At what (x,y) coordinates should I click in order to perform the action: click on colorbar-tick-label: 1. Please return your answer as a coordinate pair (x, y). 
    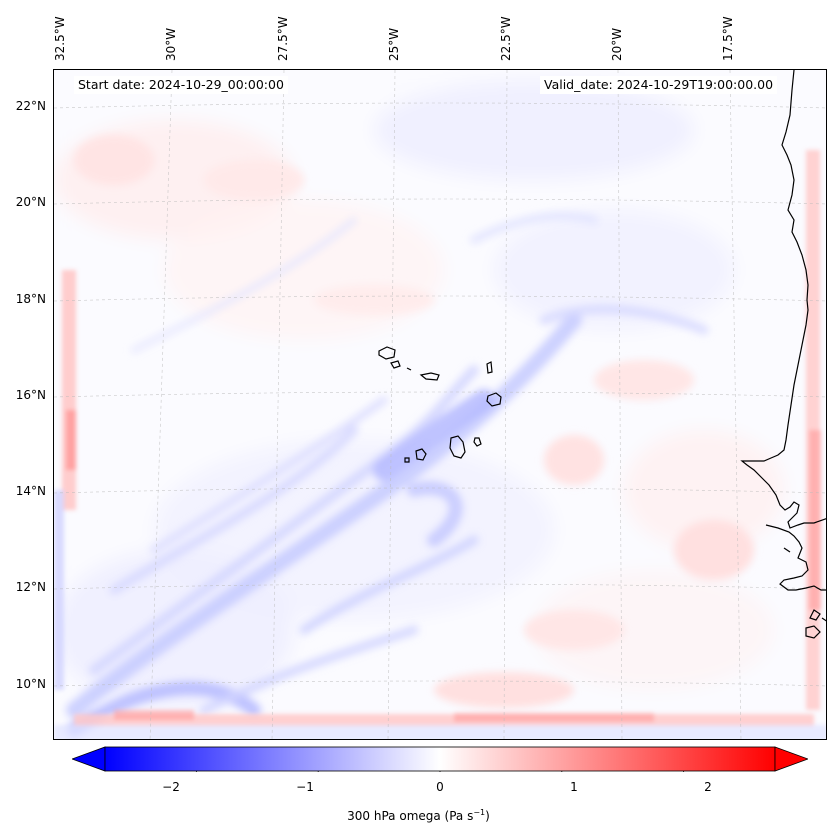
    Looking at the image, I should click on (574, 787).